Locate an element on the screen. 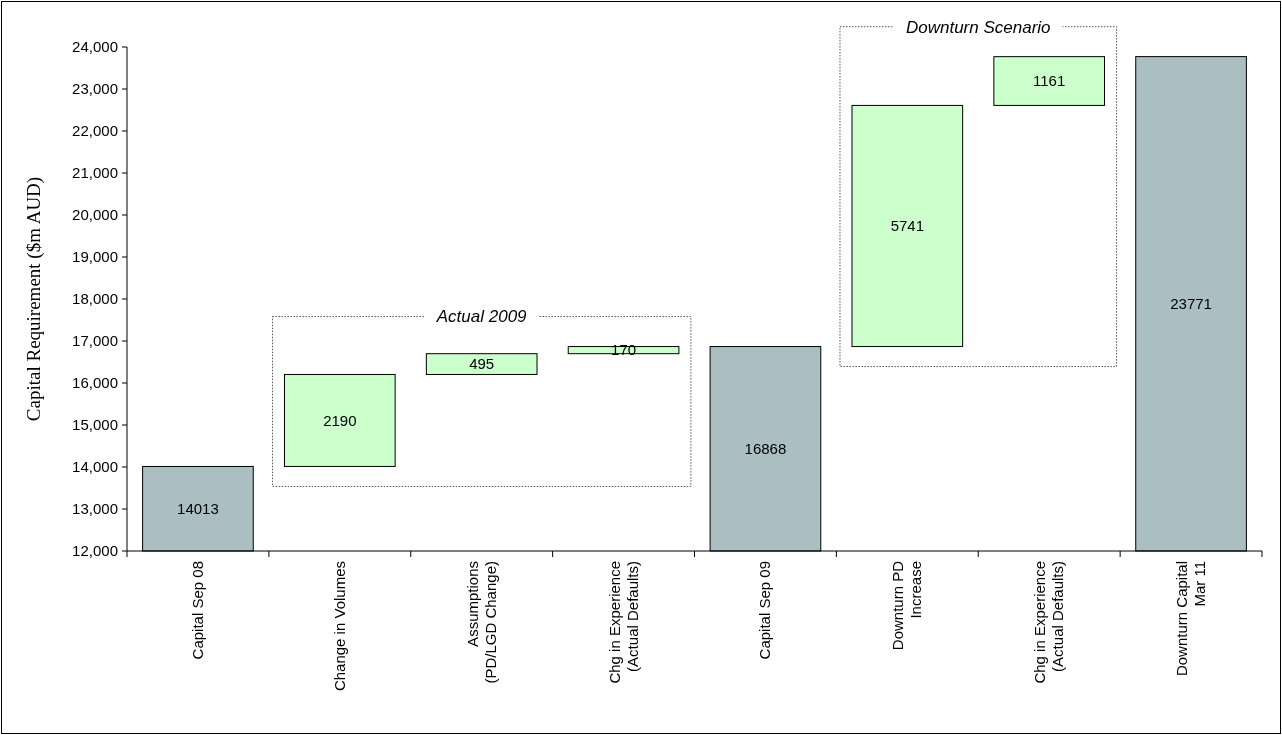 Image resolution: width=1282 pixels, height=735 pixels. y-tick-label: 21,000 is located at coordinates (95, 173).